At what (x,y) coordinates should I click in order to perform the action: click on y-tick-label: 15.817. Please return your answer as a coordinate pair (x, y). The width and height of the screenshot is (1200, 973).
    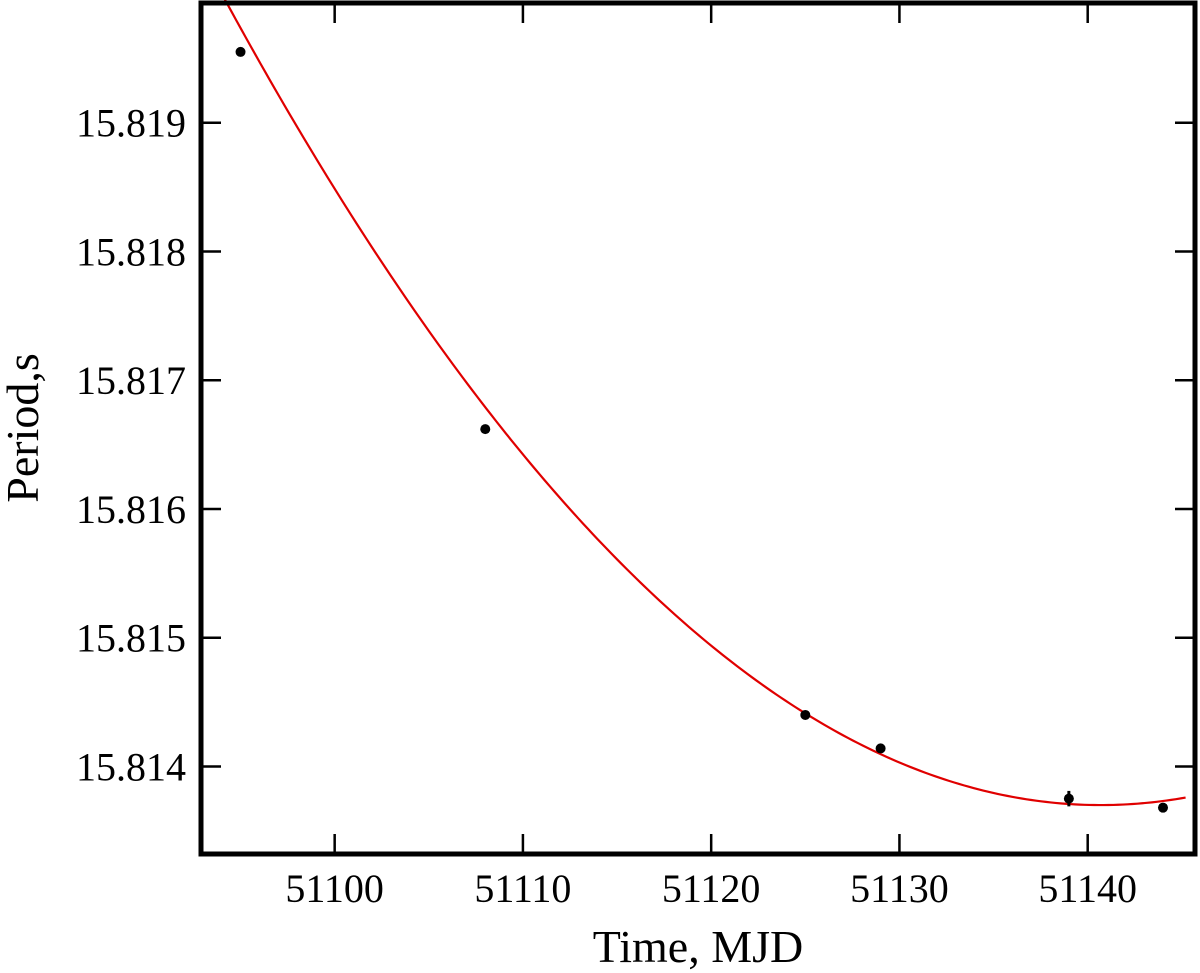
    Looking at the image, I should click on (131, 380).